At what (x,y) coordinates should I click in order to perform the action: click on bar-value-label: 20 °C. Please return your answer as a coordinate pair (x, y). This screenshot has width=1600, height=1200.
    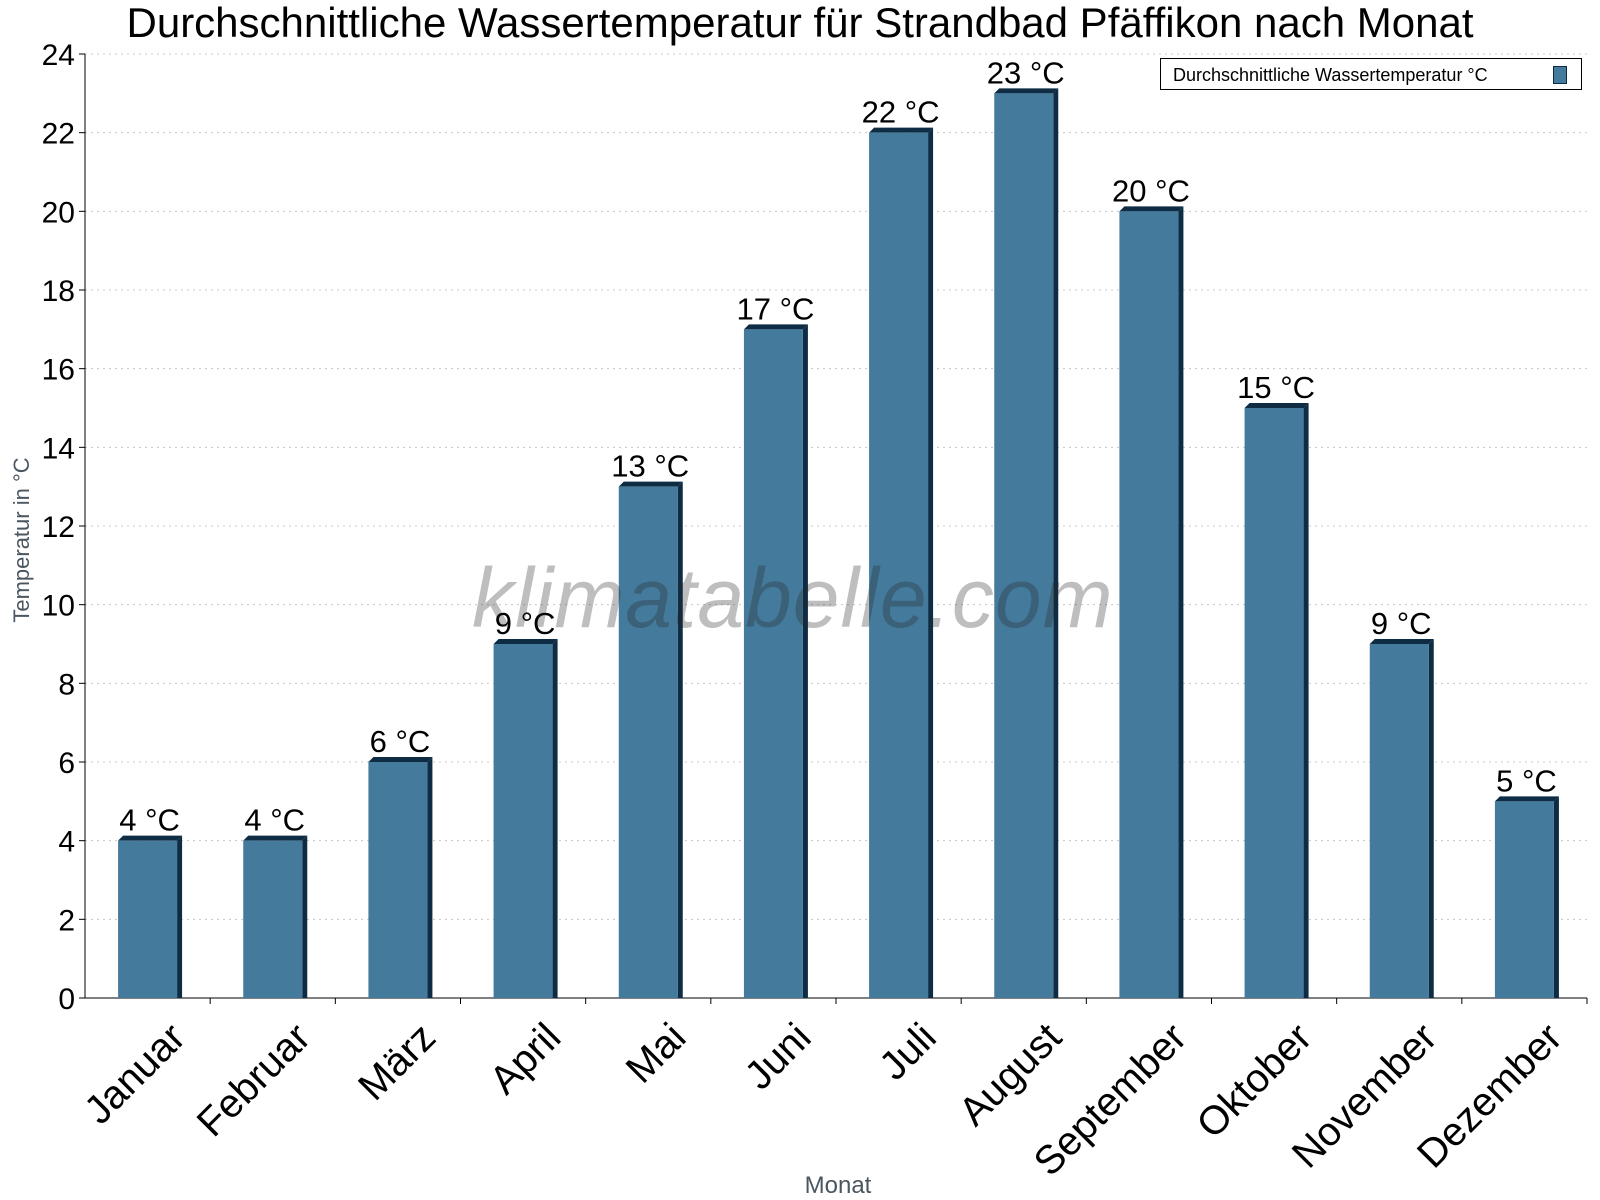
    Looking at the image, I should click on (1151, 190).